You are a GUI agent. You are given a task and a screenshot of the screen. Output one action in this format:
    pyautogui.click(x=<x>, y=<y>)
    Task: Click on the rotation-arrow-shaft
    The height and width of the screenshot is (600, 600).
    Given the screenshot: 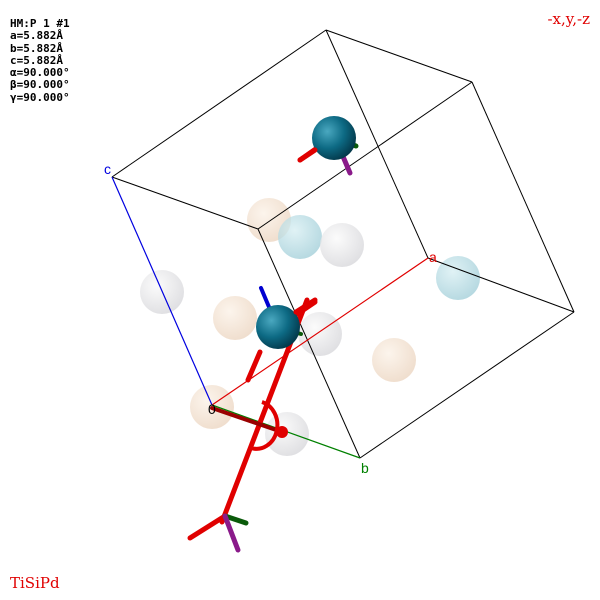 What is the action you would take?
    pyautogui.click(x=247, y=420)
    